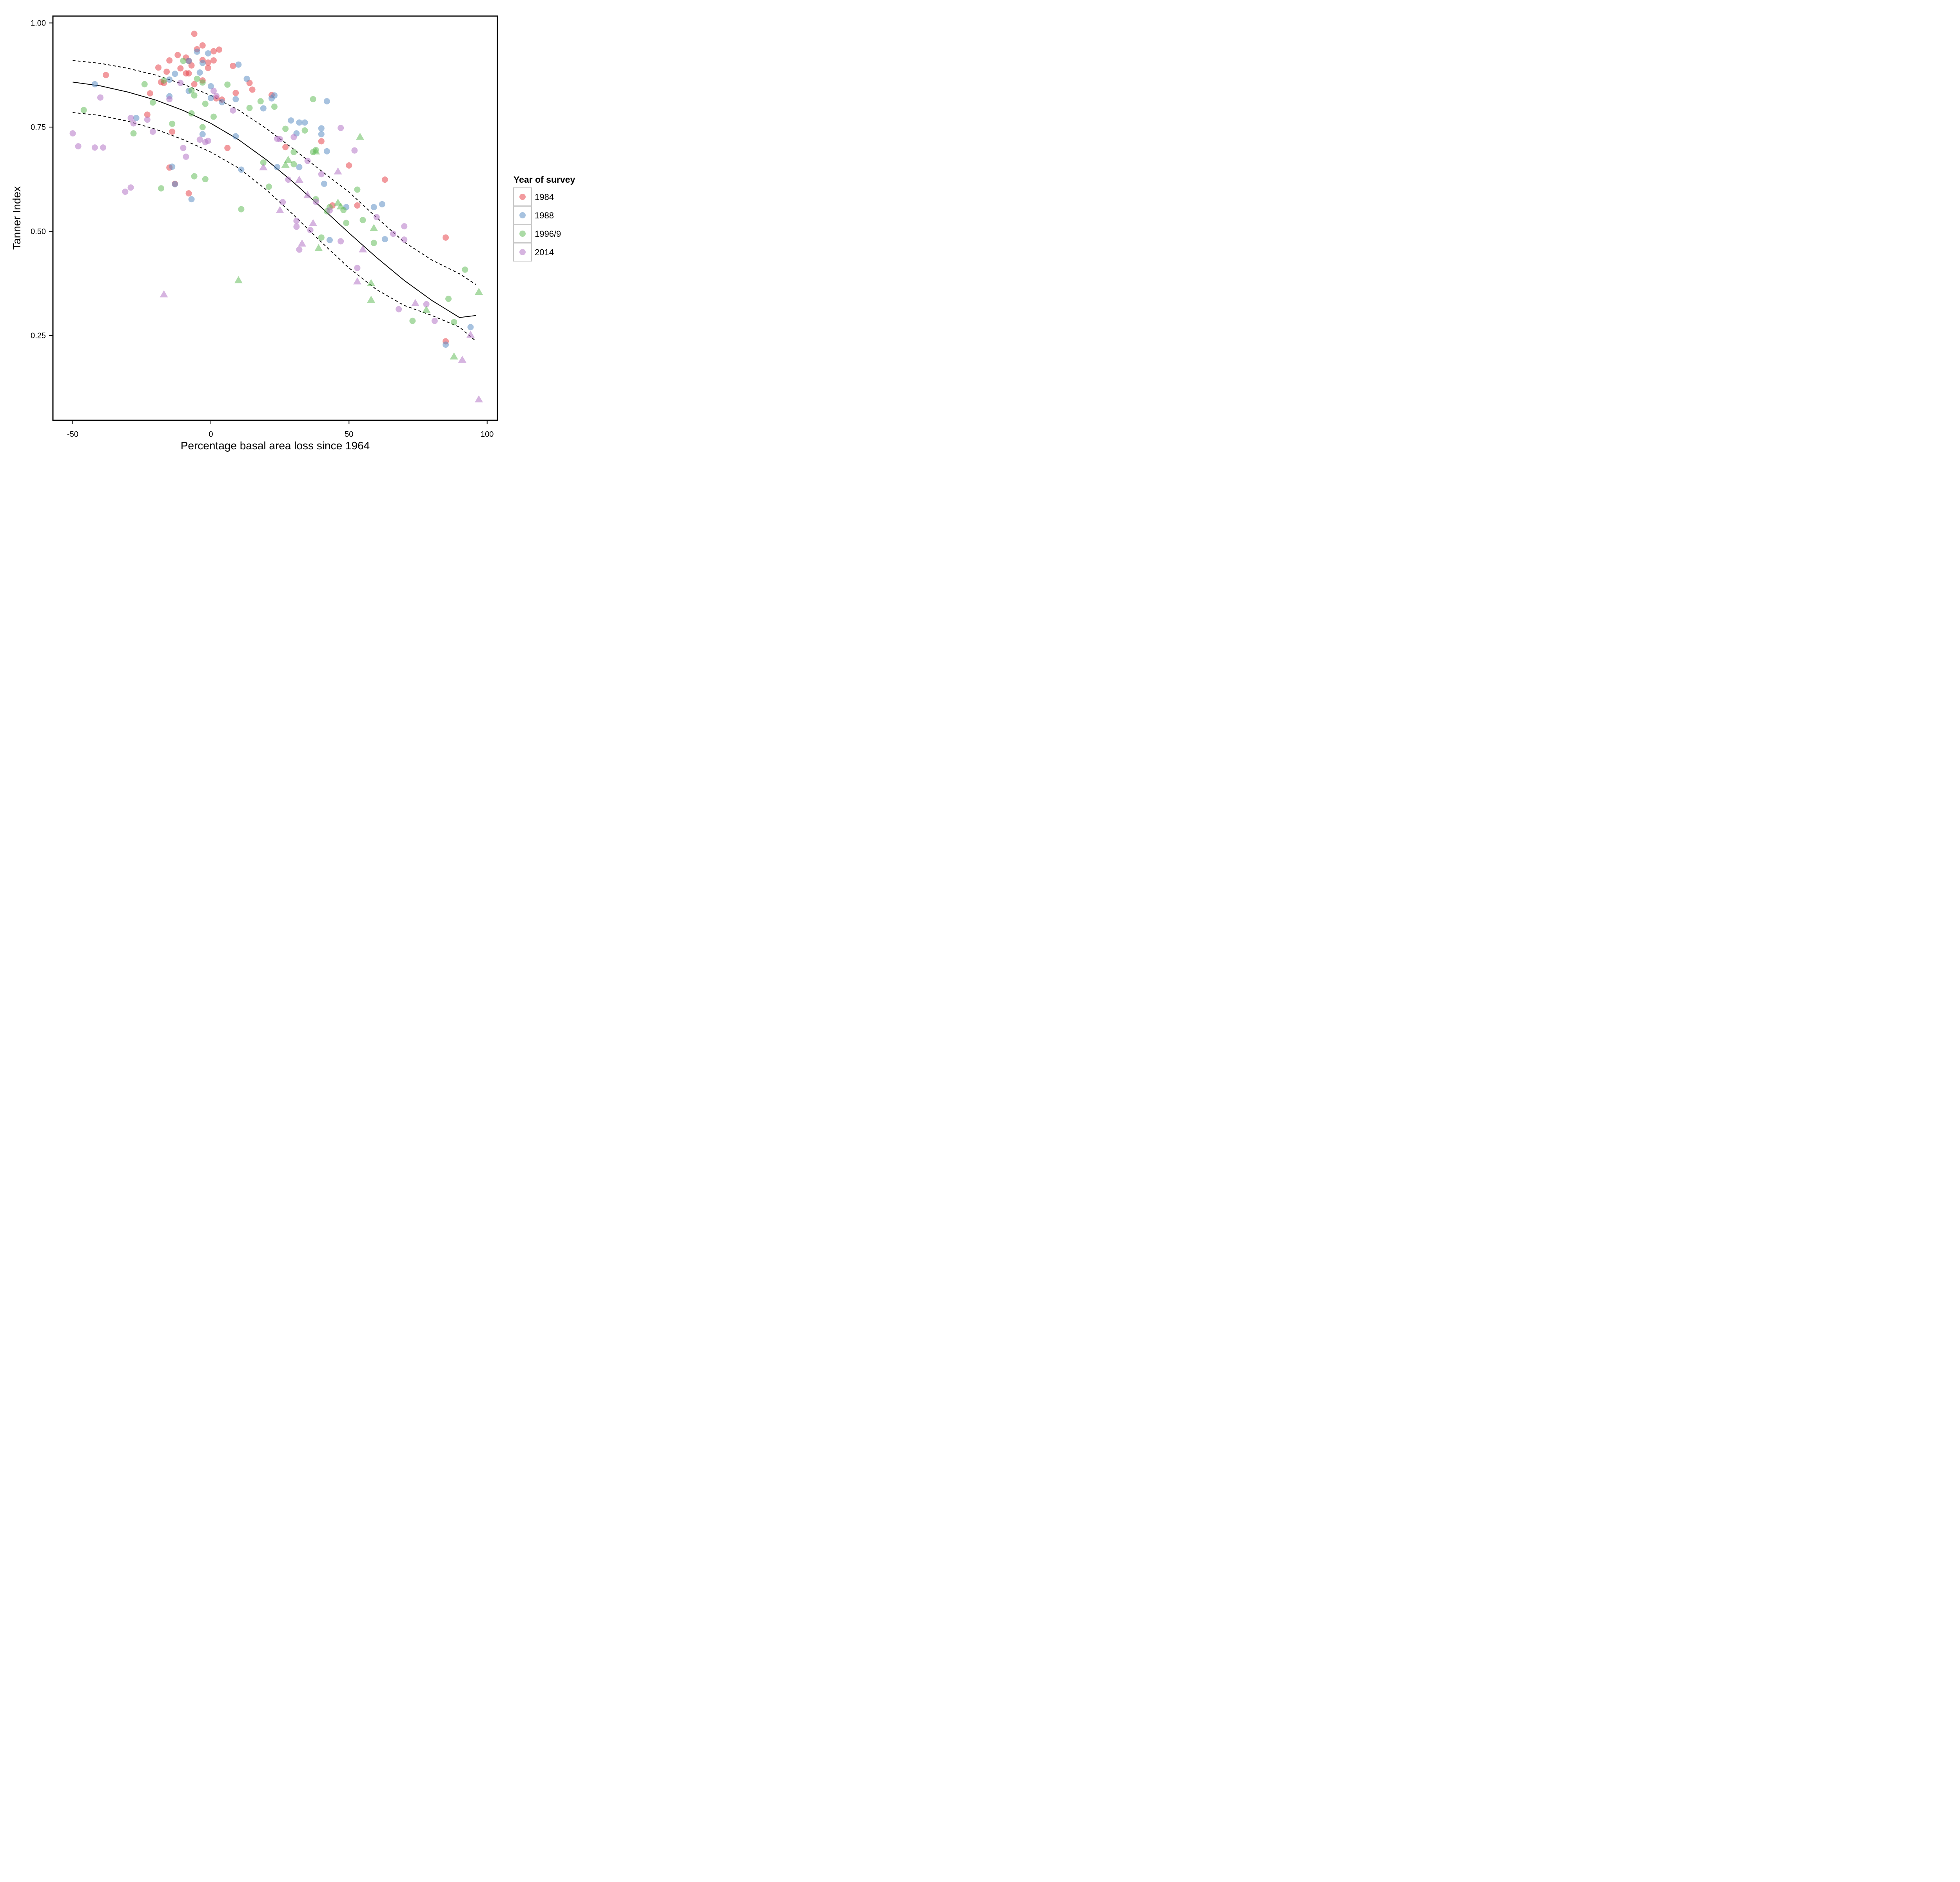  I want to click on y-tick-label: 1.00, so click(38, 23).